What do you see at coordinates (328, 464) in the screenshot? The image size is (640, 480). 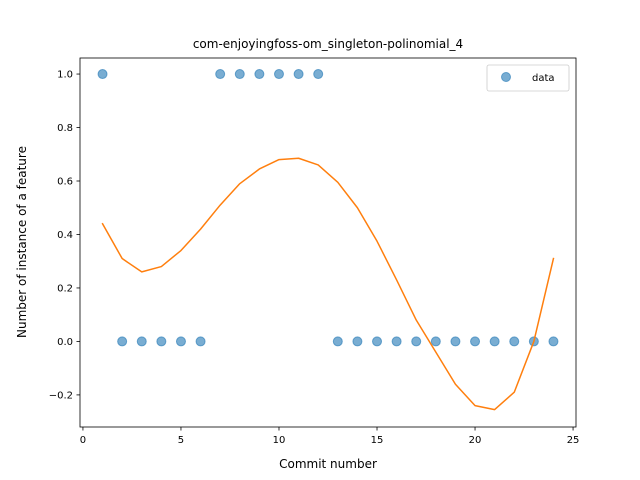 I see `x-axis-label: Commit number` at bounding box center [328, 464].